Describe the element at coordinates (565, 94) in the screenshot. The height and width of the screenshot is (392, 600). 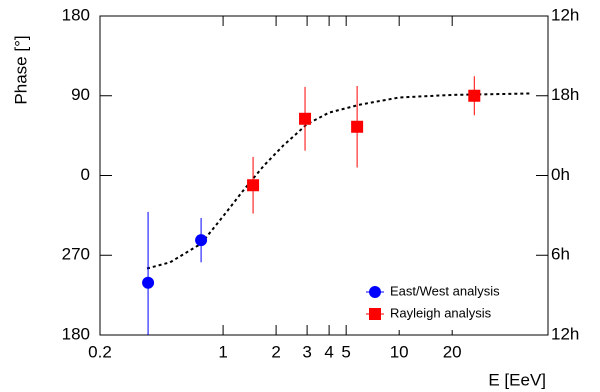
I see `y2-tick-label: 18h` at that location.